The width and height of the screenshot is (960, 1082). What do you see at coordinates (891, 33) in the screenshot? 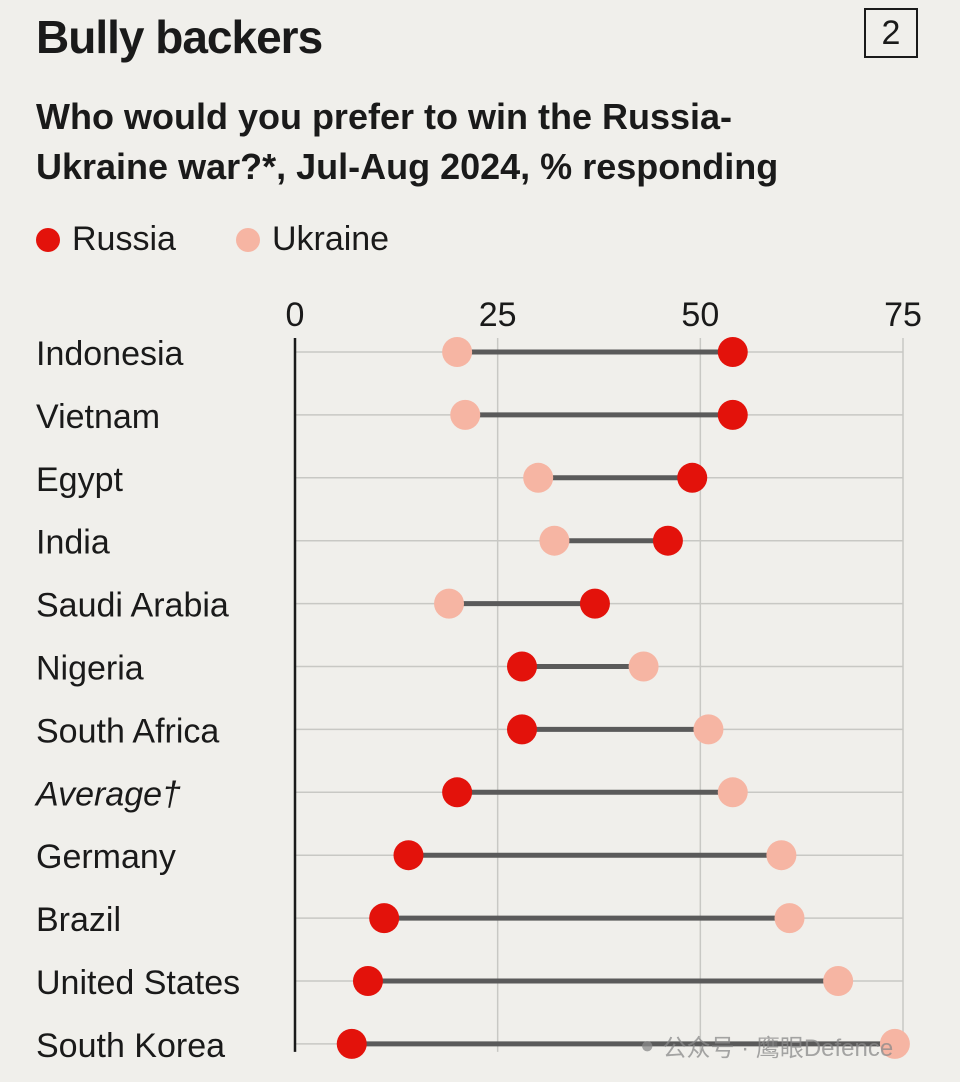
I see `chart-number-badge: 2` at bounding box center [891, 33].